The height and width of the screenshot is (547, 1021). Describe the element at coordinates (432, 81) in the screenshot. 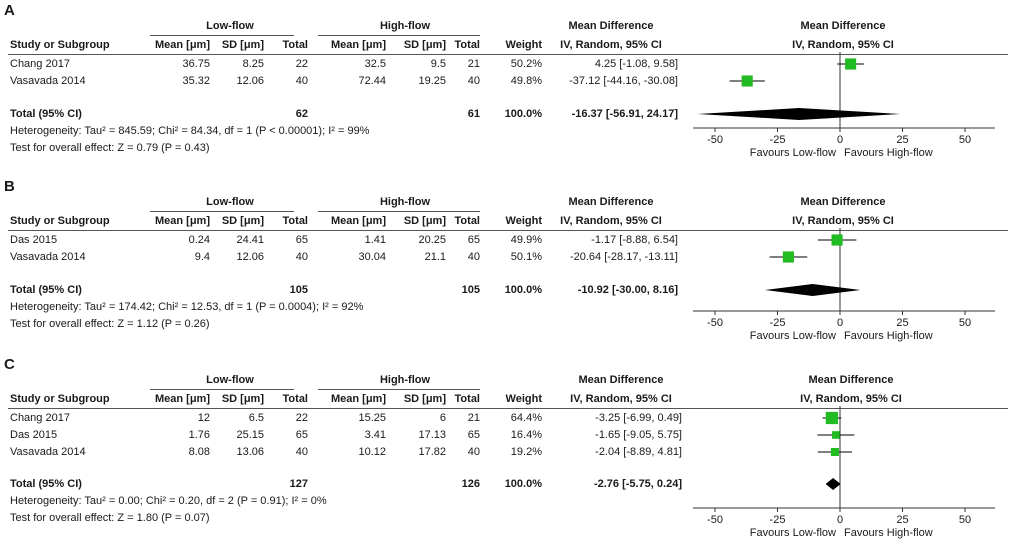

I see `sd2-value: 19.25` at that location.